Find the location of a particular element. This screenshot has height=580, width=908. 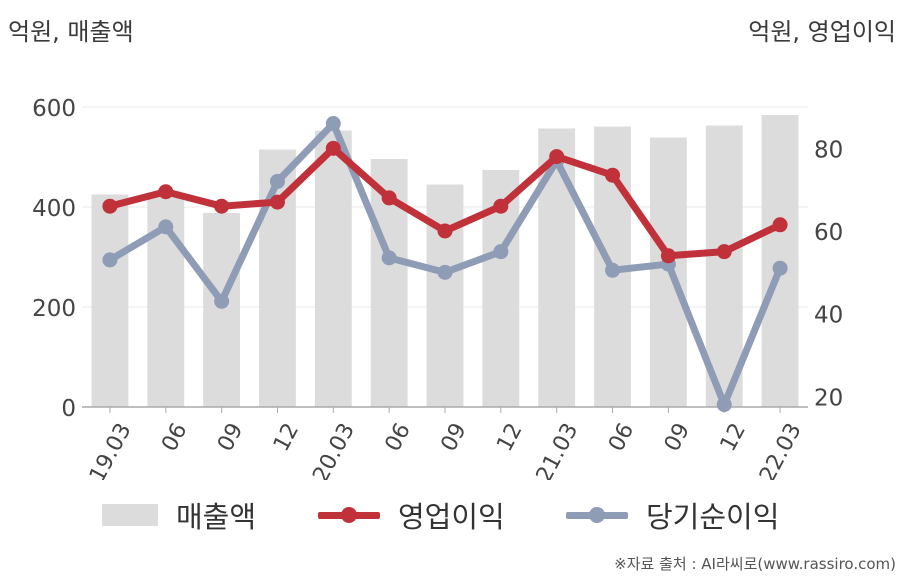

left-axis-unit: 억원, 매출액 is located at coordinates (71, 32).